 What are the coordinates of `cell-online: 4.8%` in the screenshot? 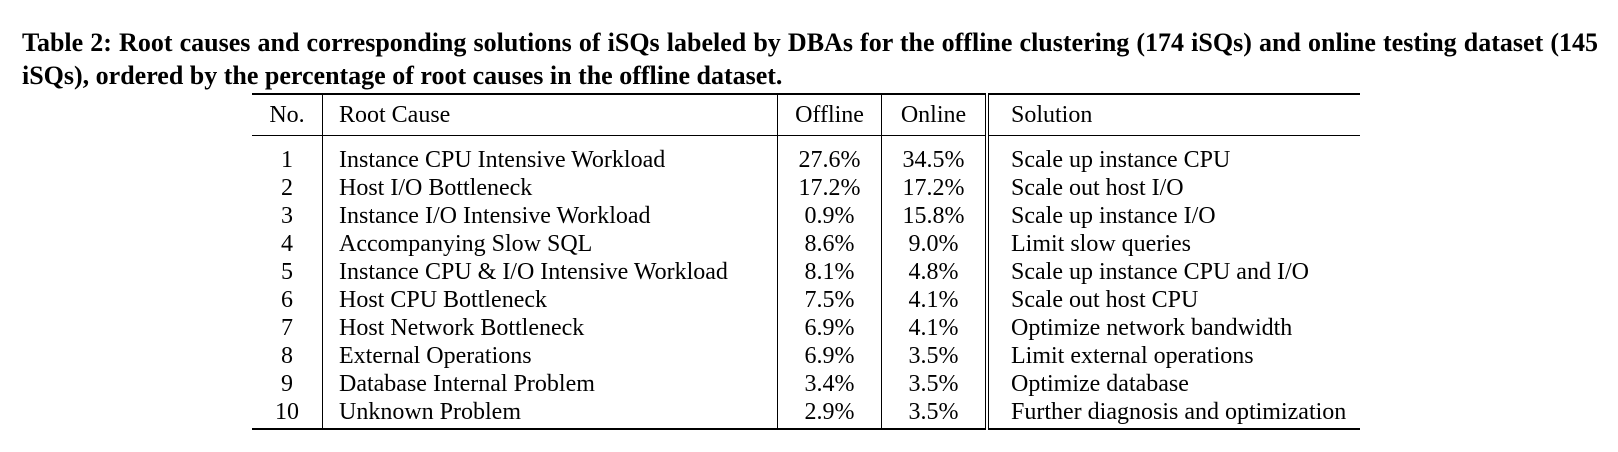 It's located at (935, 272).